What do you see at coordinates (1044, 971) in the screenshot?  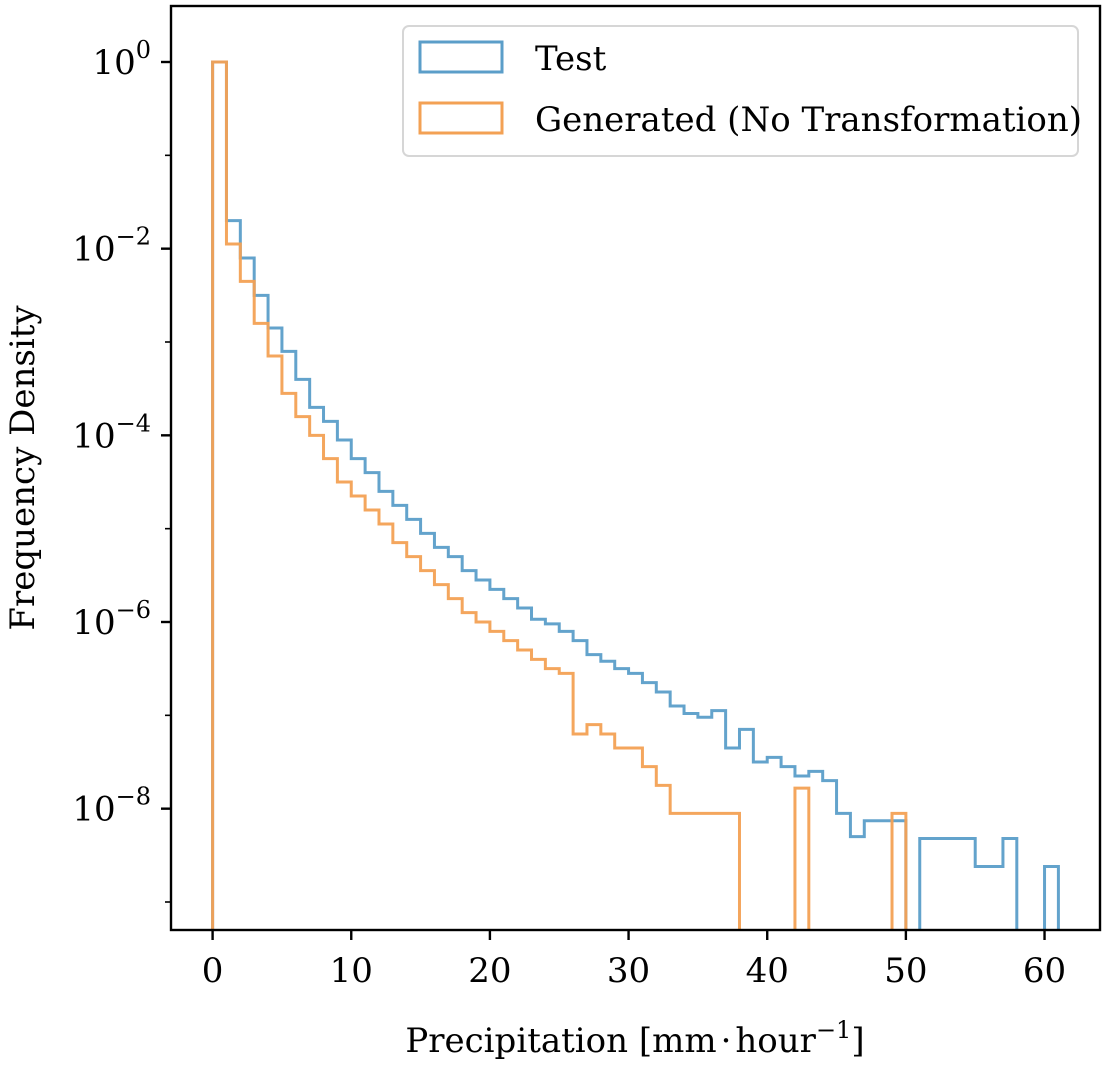 I see `x-tick-label: 60` at bounding box center [1044, 971].